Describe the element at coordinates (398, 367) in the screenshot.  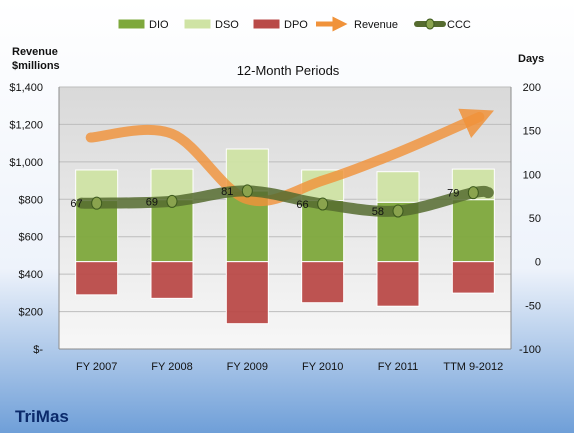
I see `x-tick-label: FY 2011` at that location.